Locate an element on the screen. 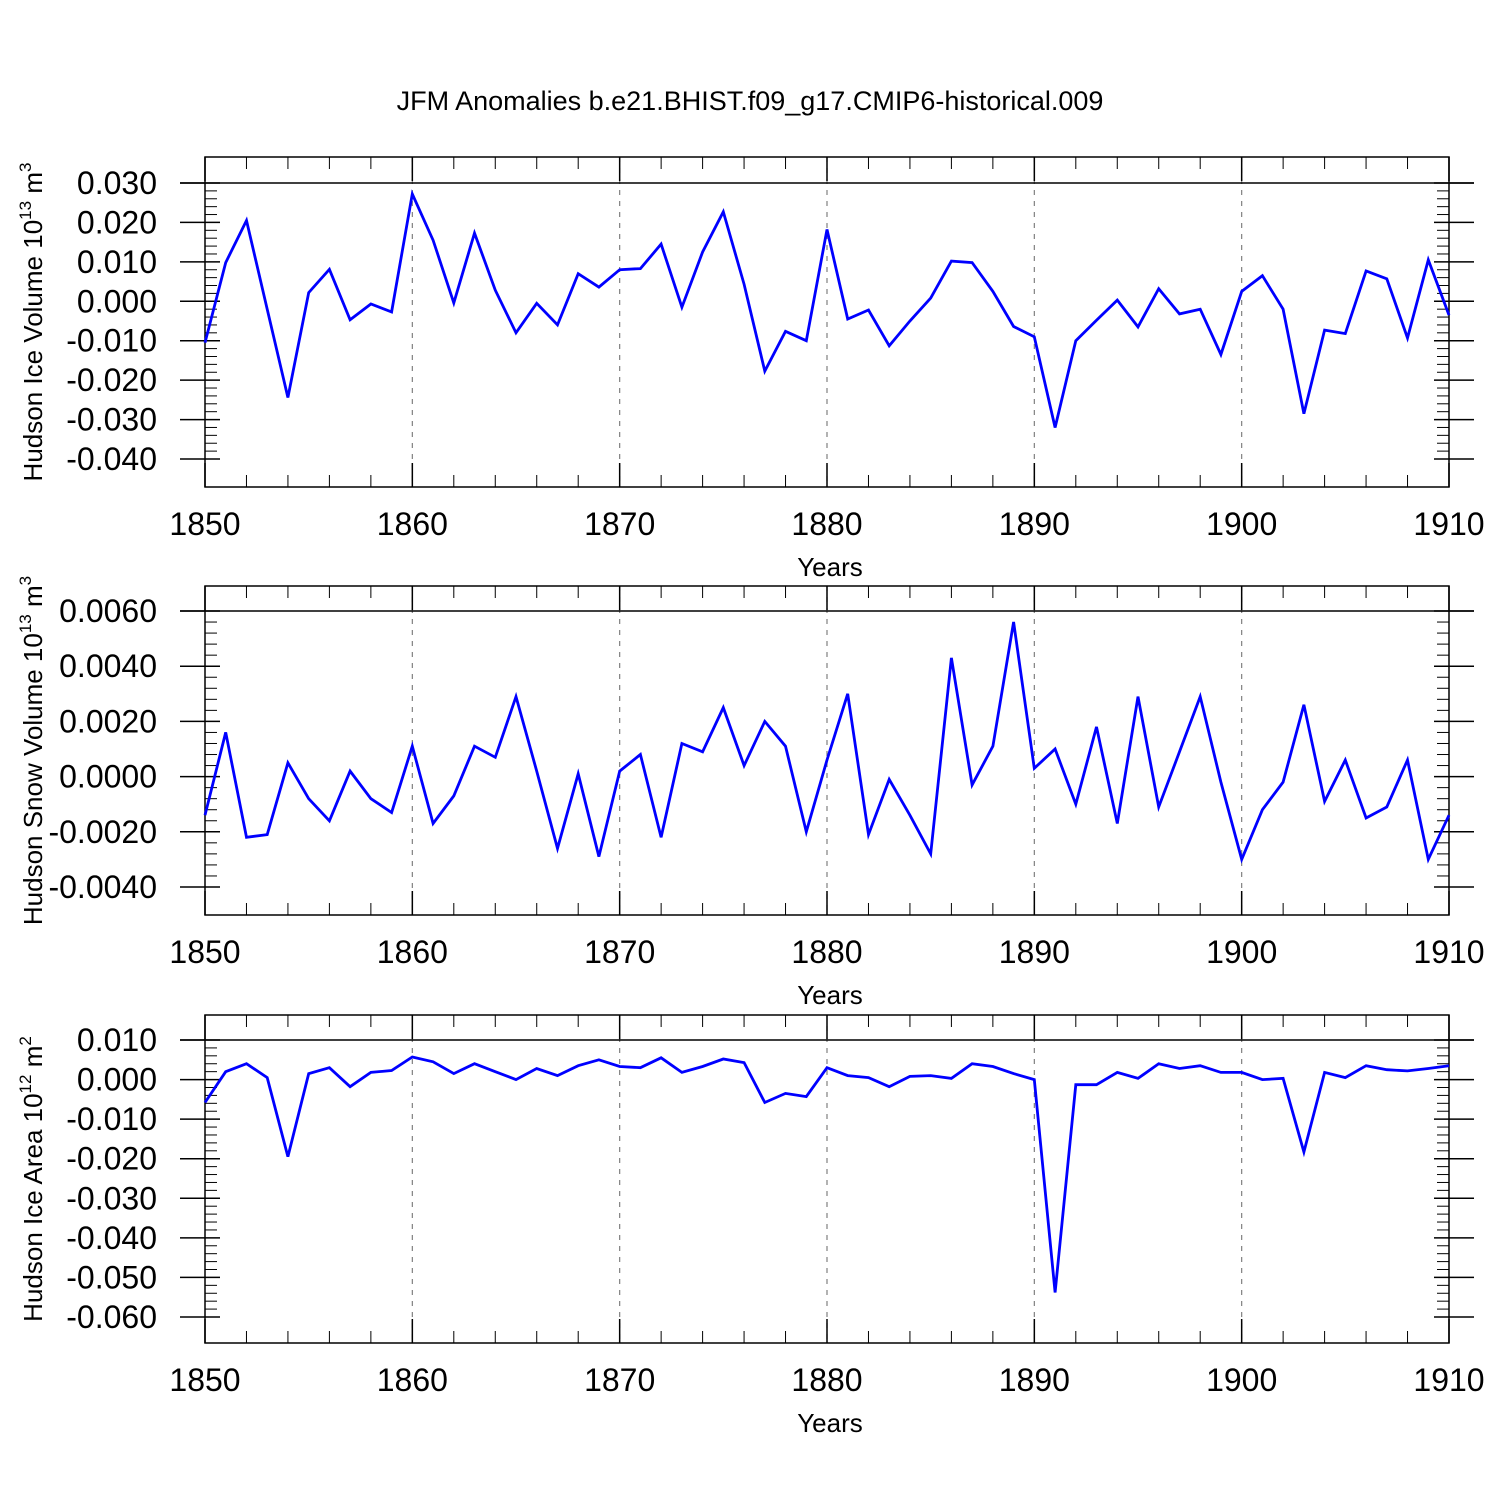 Image resolution: width=1500 pixels, height=1500 pixels. y-tick-label: 0.020 is located at coordinates (117, 222).